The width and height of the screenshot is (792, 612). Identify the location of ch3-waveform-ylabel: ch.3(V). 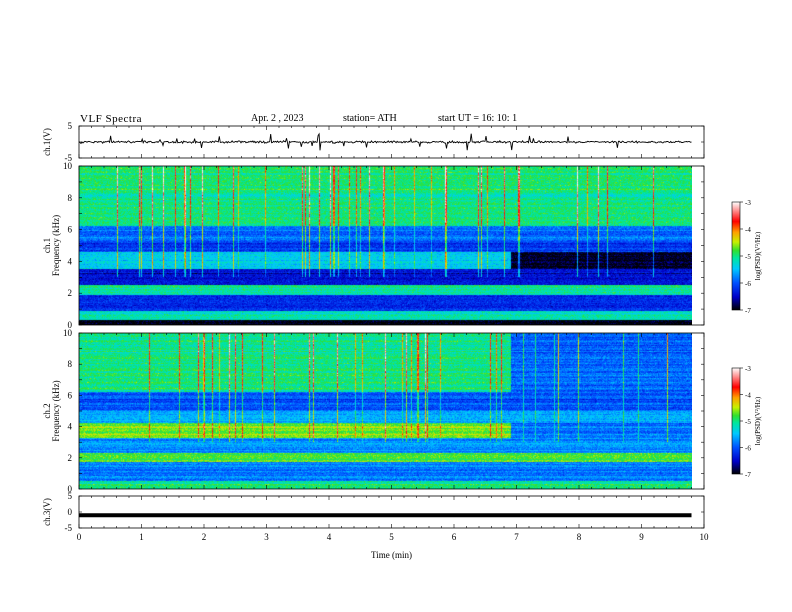
(47, 512).